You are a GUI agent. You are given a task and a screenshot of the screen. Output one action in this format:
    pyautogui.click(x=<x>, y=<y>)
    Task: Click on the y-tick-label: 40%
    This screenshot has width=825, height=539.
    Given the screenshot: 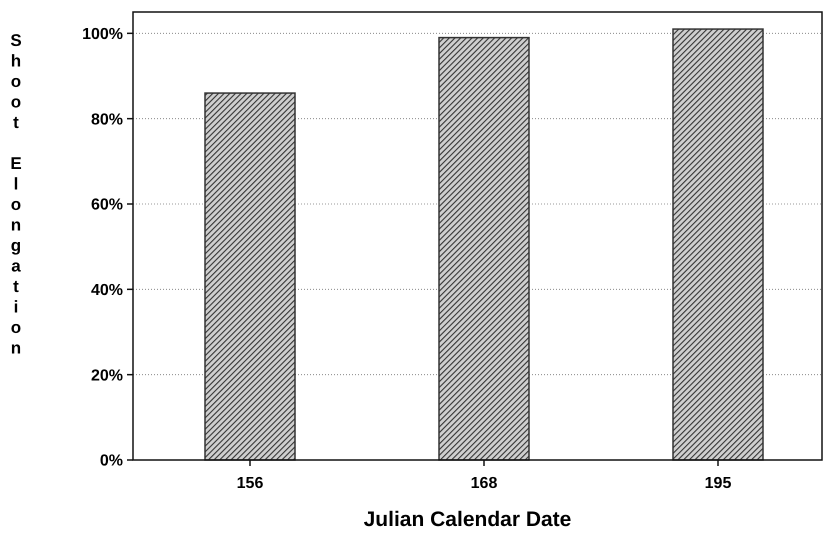 What is the action you would take?
    pyautogui.click(x=106, y=290)
    